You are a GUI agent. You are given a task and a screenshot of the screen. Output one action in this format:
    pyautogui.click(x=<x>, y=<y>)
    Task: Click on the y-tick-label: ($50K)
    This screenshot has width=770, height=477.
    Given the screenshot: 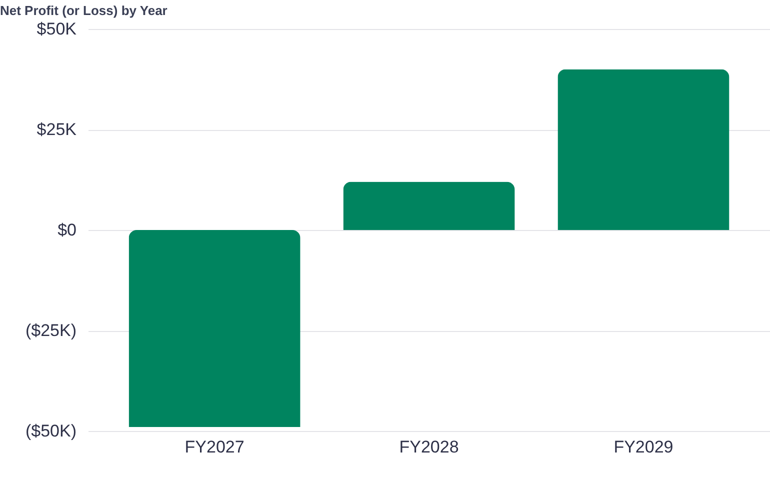 What is the action you would take?
    pyautogui.click(x=50, y=431)
    